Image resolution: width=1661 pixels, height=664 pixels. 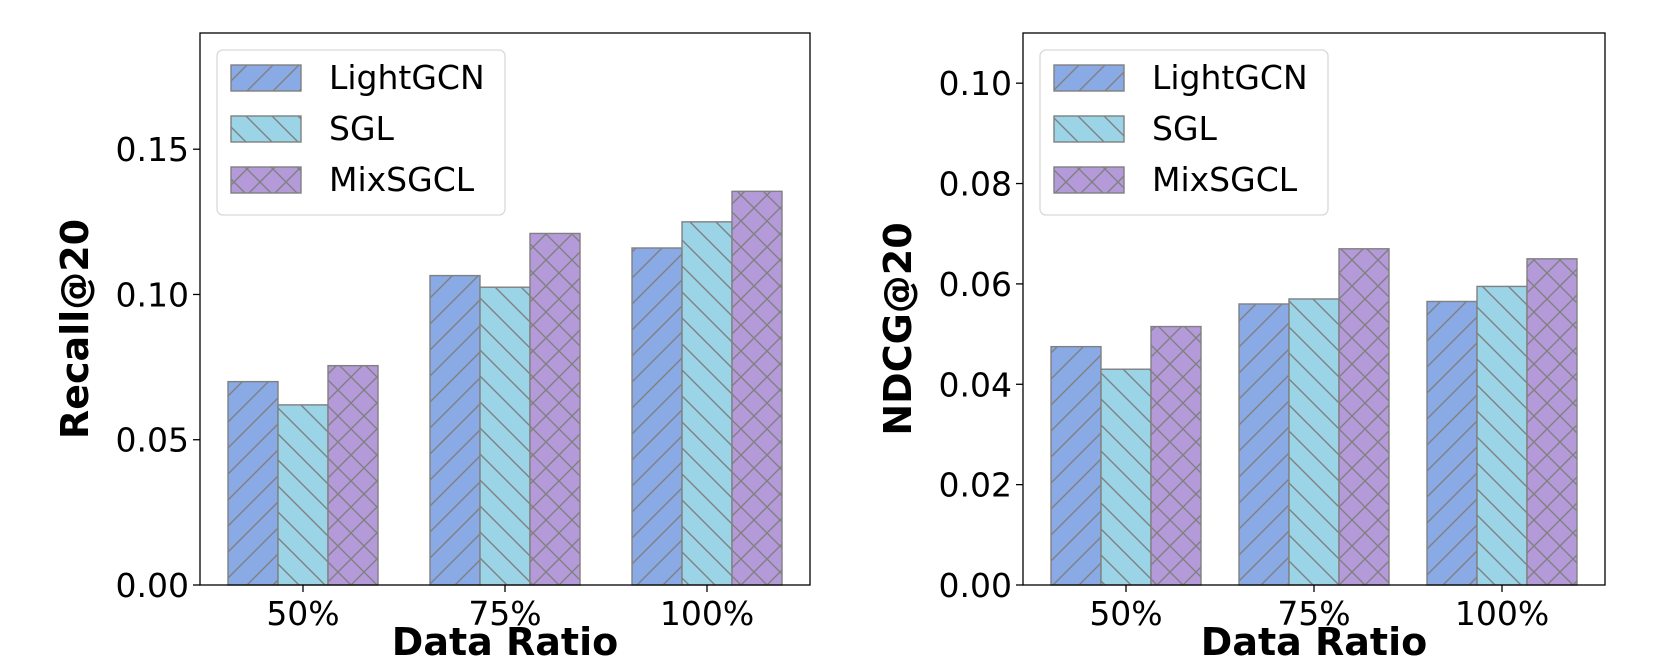 I want to click on y-tick-label: 0.15, so click(x=152, y=149).